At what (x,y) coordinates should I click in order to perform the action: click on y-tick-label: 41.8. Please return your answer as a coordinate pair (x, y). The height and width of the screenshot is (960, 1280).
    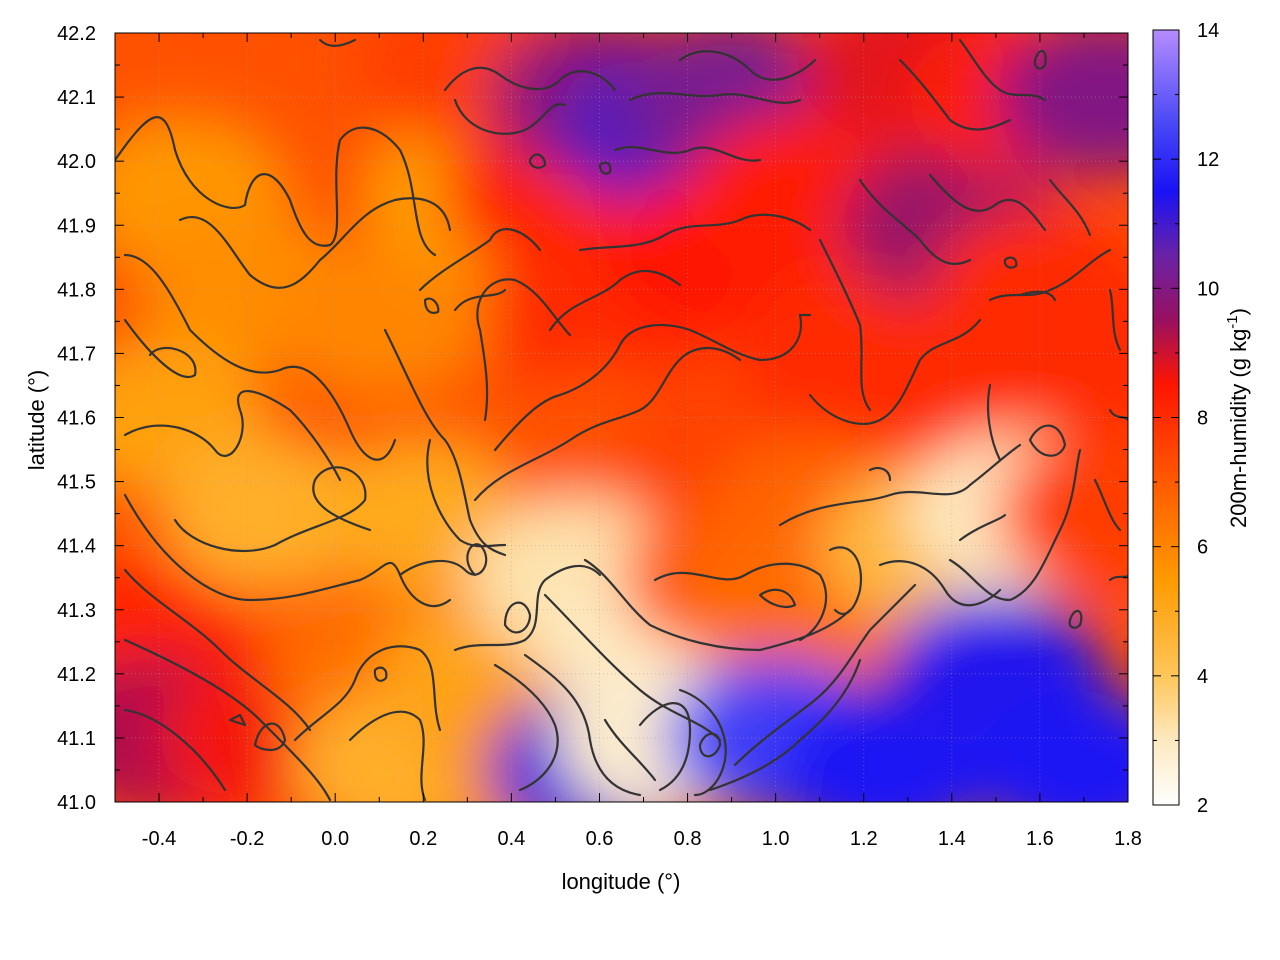
    Looking at the image, I should click on (76, 290).